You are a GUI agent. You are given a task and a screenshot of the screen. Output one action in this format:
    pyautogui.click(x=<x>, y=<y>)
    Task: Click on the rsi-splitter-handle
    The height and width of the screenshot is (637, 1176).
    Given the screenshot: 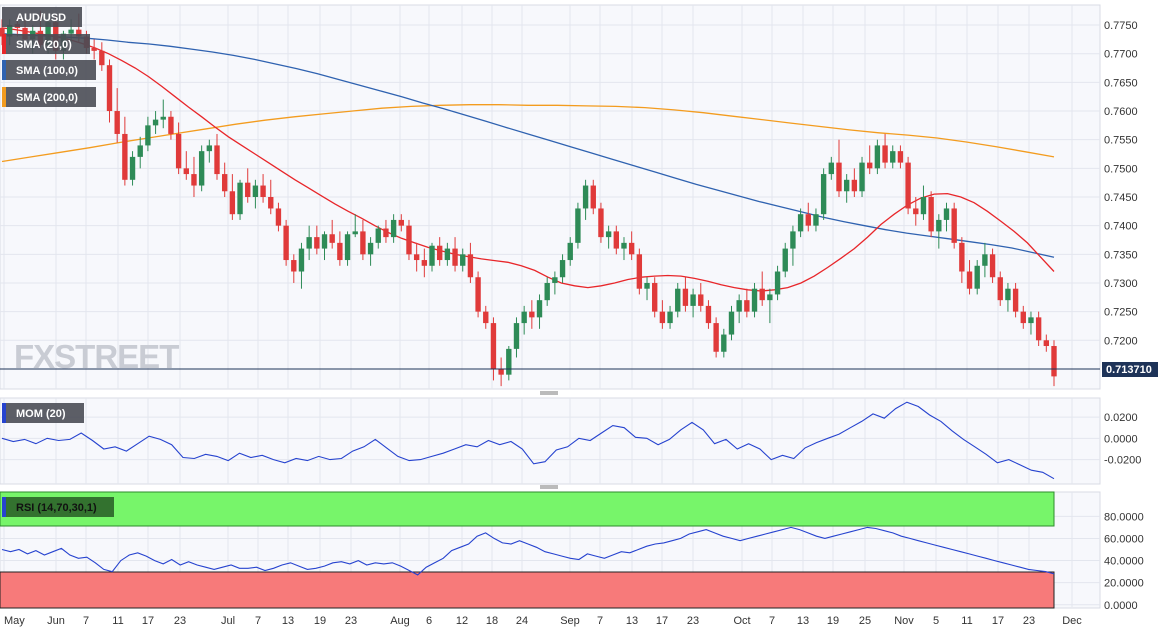 What is the action you would take?
    pyautogui.click(x=549, y=487)
    